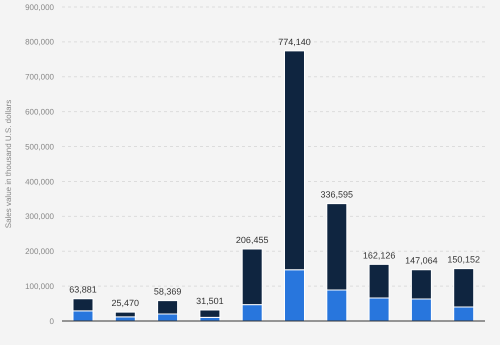 The height and width of the screenshot is (345, 500). Describe the element at coordinates (40, 112) in the screenshot. I see `y-tick-label: 600,000` at that location.